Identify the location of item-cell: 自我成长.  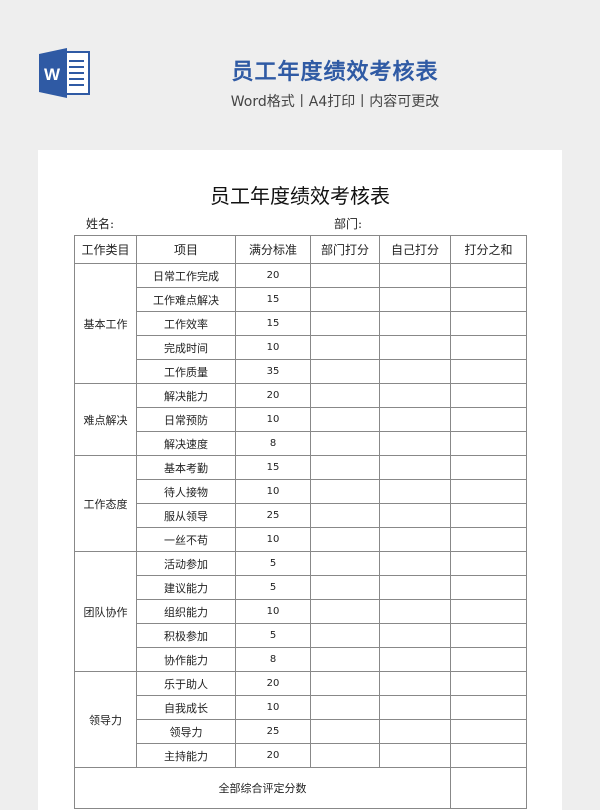
(186, 707).